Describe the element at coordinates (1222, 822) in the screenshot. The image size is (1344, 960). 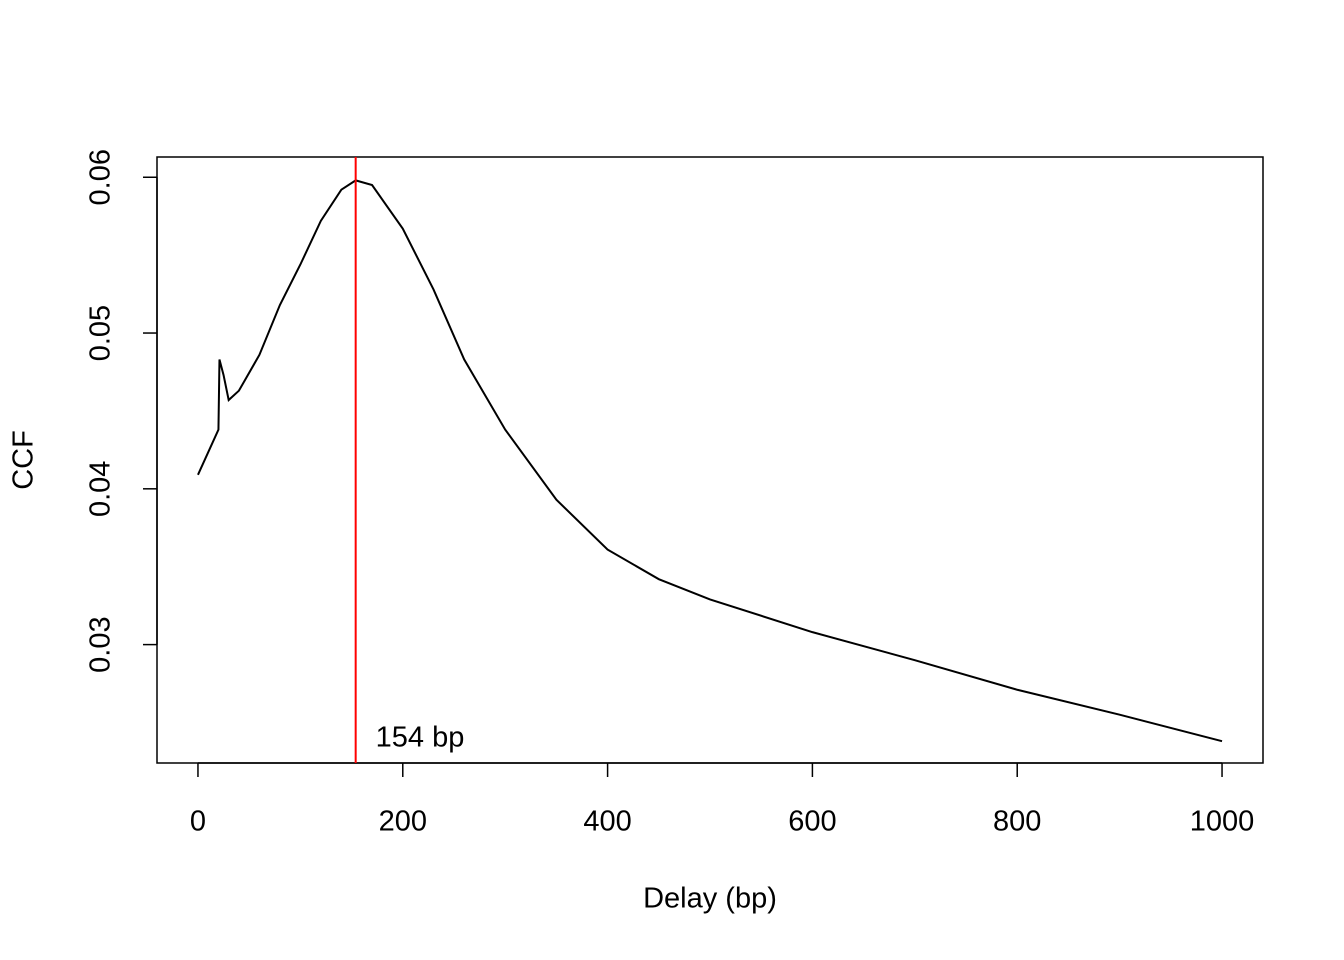
I see `x-tick-label: 1000` at that location.